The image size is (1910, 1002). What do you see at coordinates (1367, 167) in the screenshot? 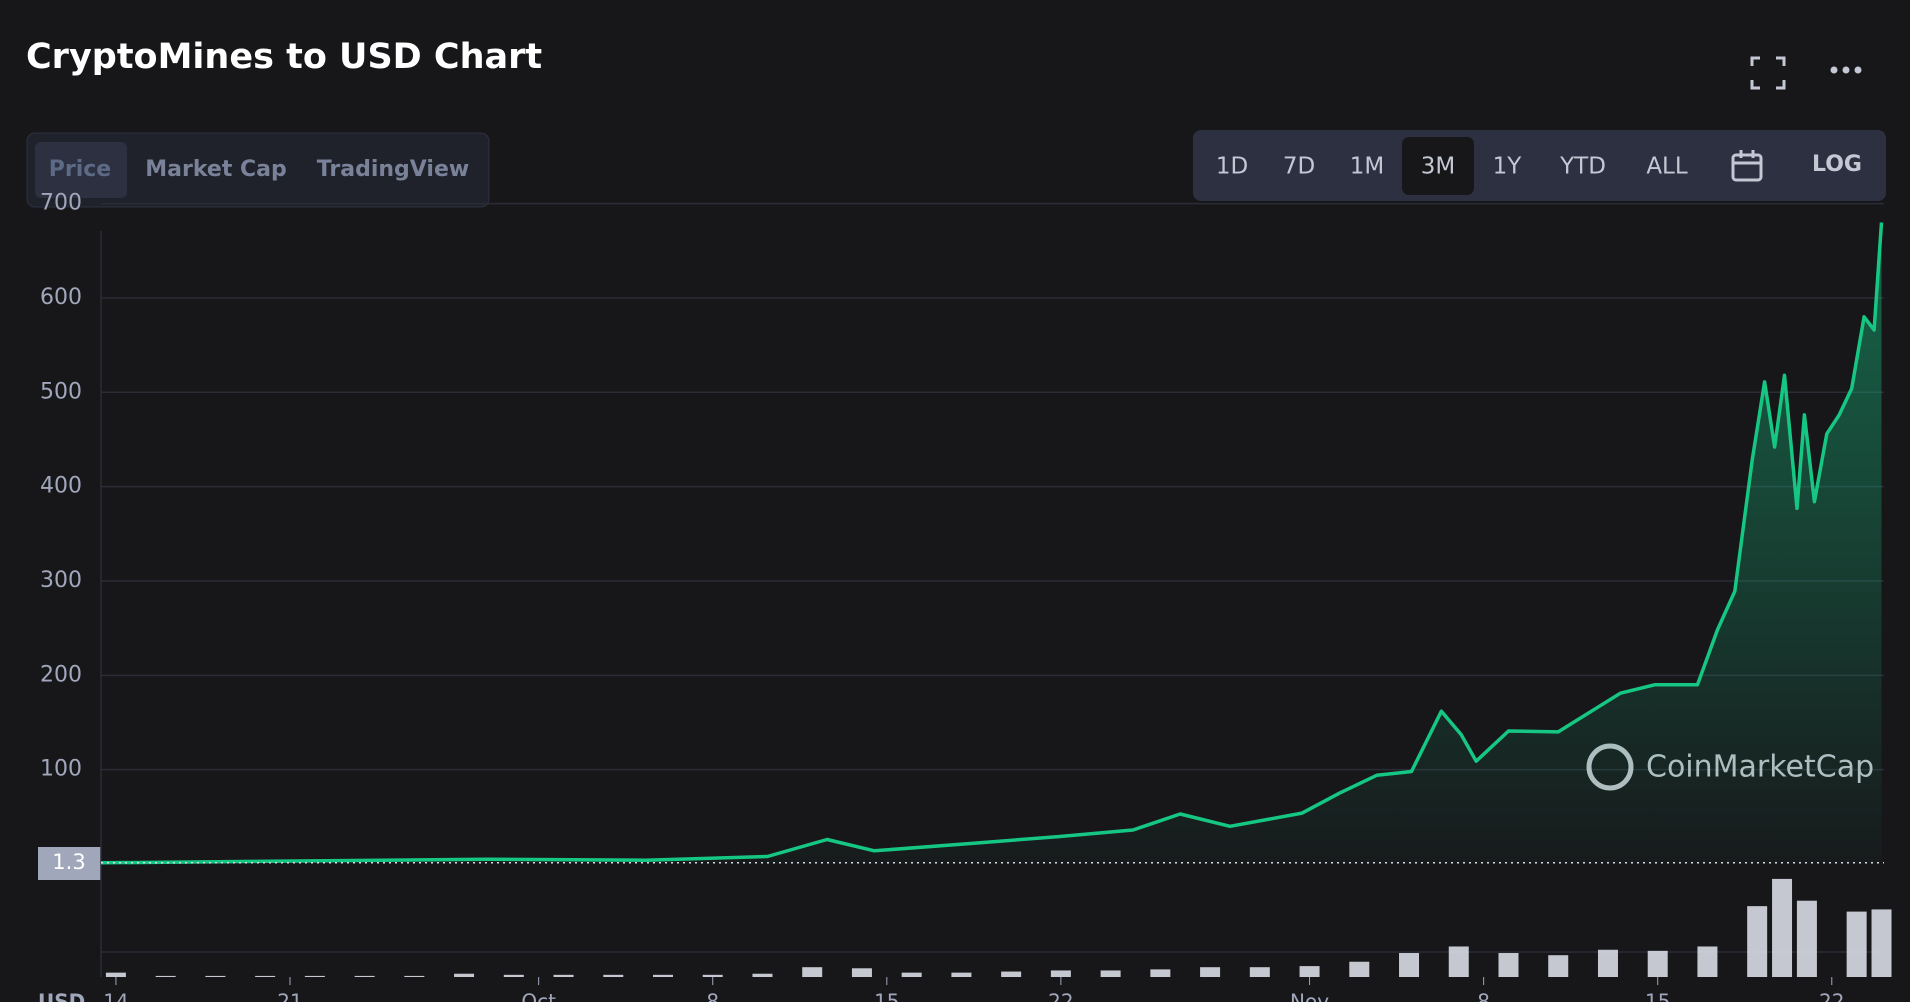
I see `range-button: 1M` at bounding box center [1367, 167].